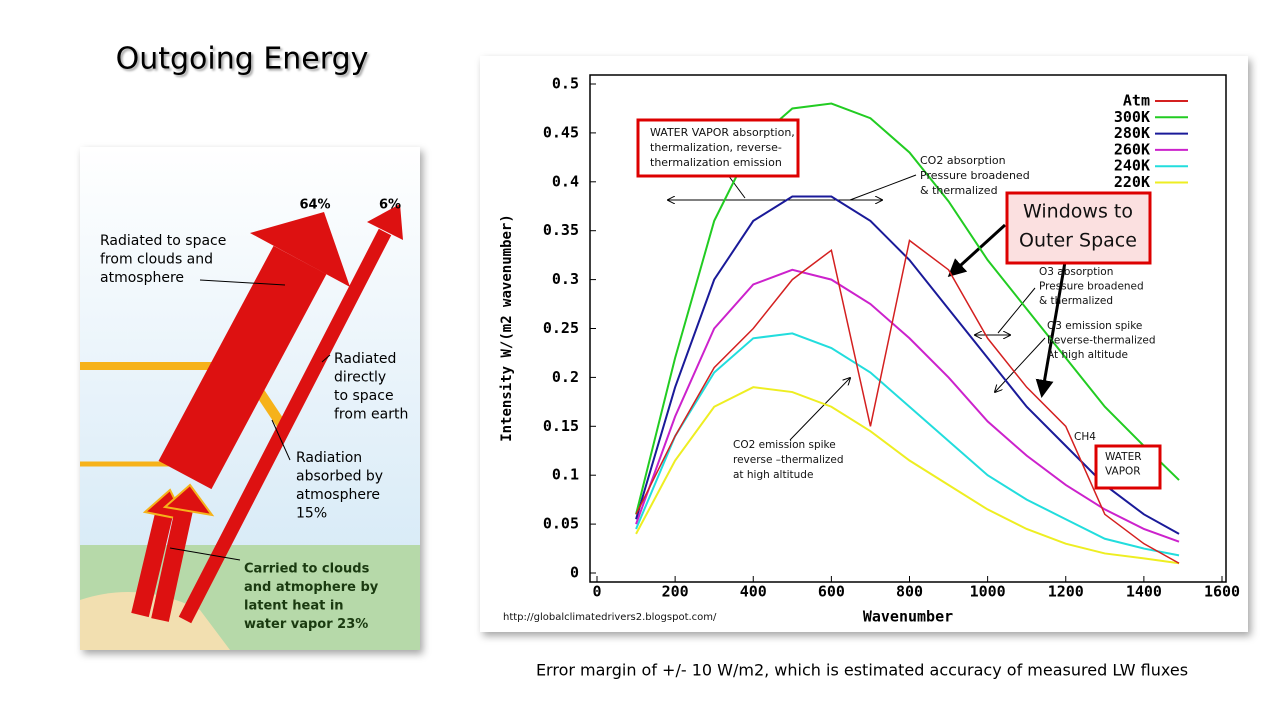 The image size is (1280, 724). What do you see at coordinates (1087, 355) in the screenshot?
I see `annotation: At high altitude` at bounding box center [1087, 355].